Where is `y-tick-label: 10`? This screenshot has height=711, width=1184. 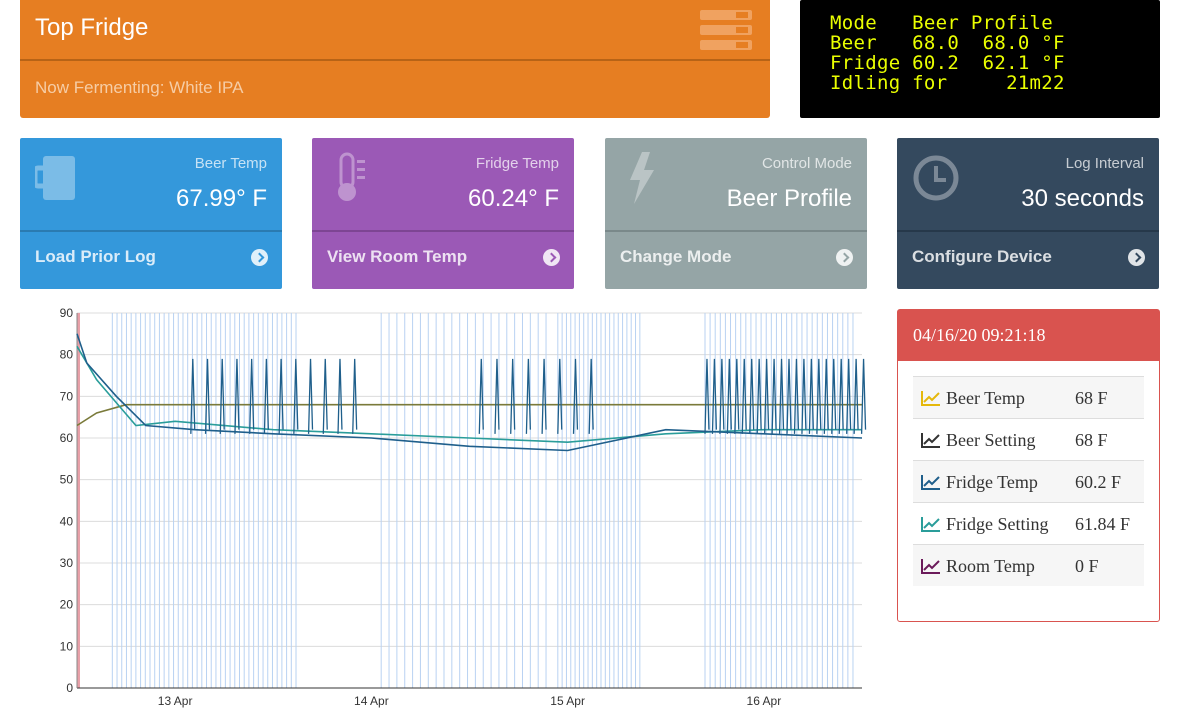 y-tick-label: 10 is located at coordinates (67, 646).